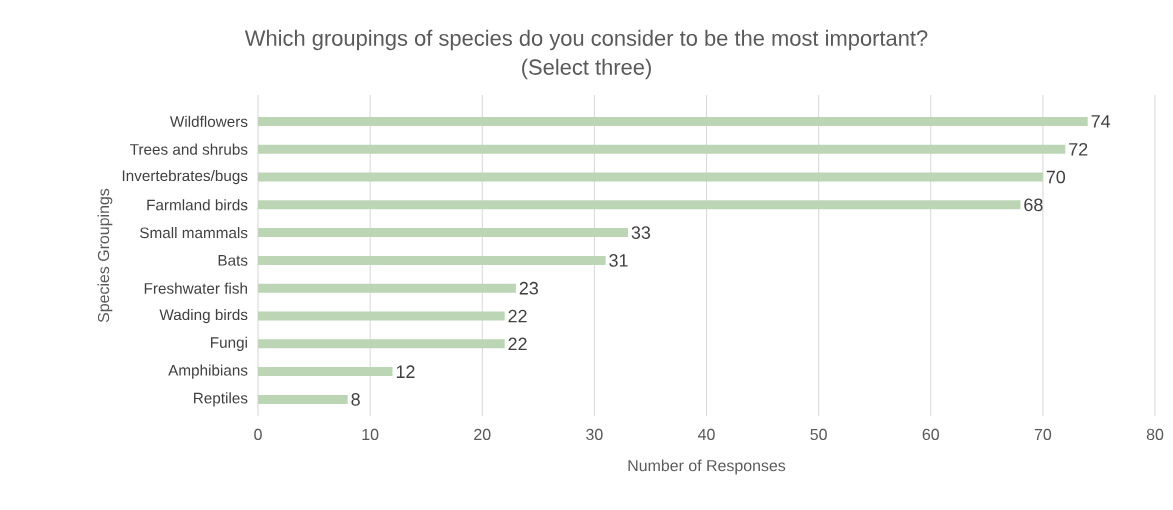 The height and width of the screenshot is (510, 1173). I want to click on y-tick-label: Wading birds, so click(203, 316).